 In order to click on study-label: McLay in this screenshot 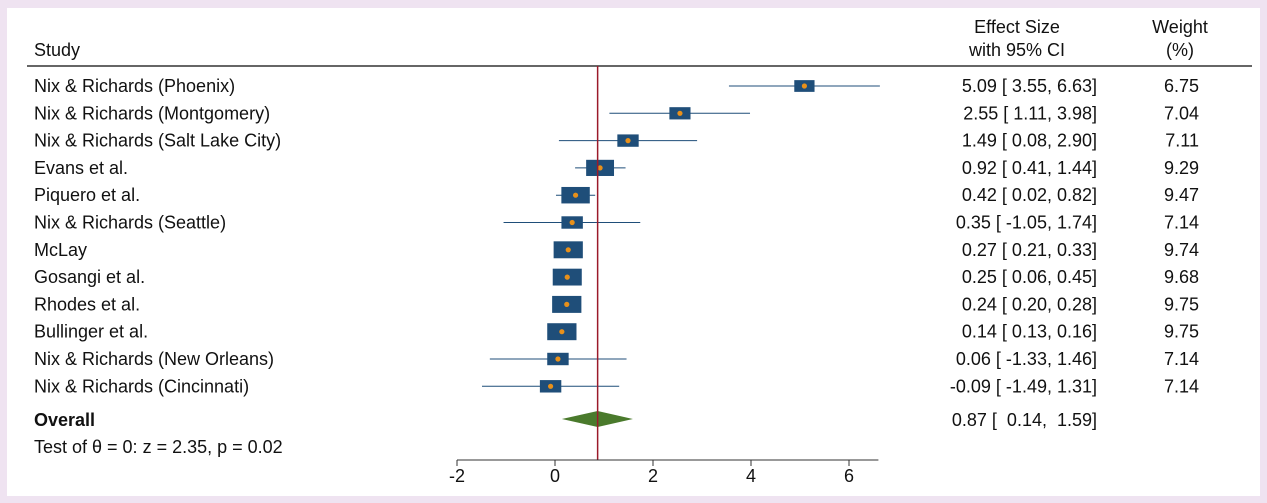, I will do `click(60, 250)`.